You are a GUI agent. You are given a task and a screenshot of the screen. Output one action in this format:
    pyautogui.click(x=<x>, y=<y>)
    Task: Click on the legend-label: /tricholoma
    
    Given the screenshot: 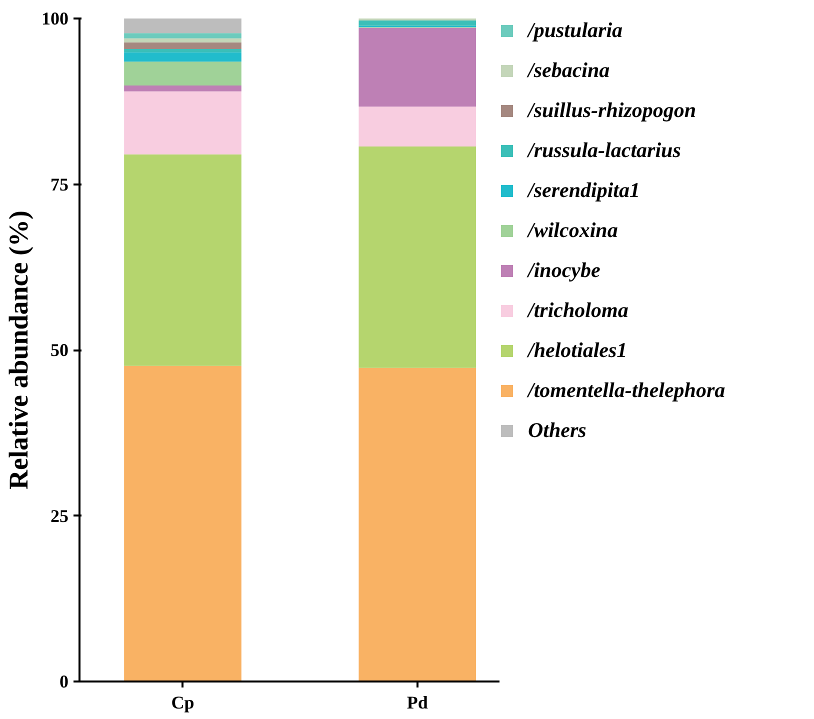 What is the action you would take?
    pyautogui.click(x=578, y=310)
    